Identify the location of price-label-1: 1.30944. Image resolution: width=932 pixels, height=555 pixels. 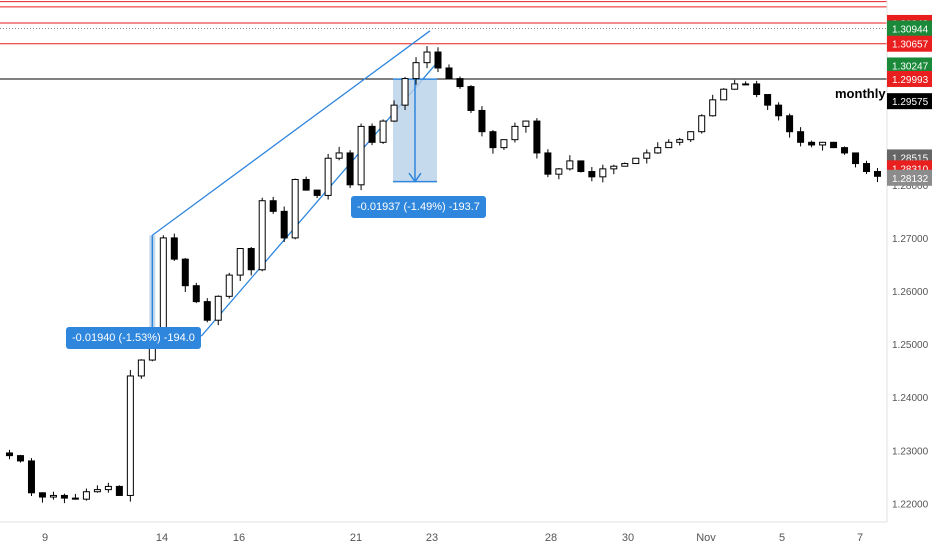
(910, 29).